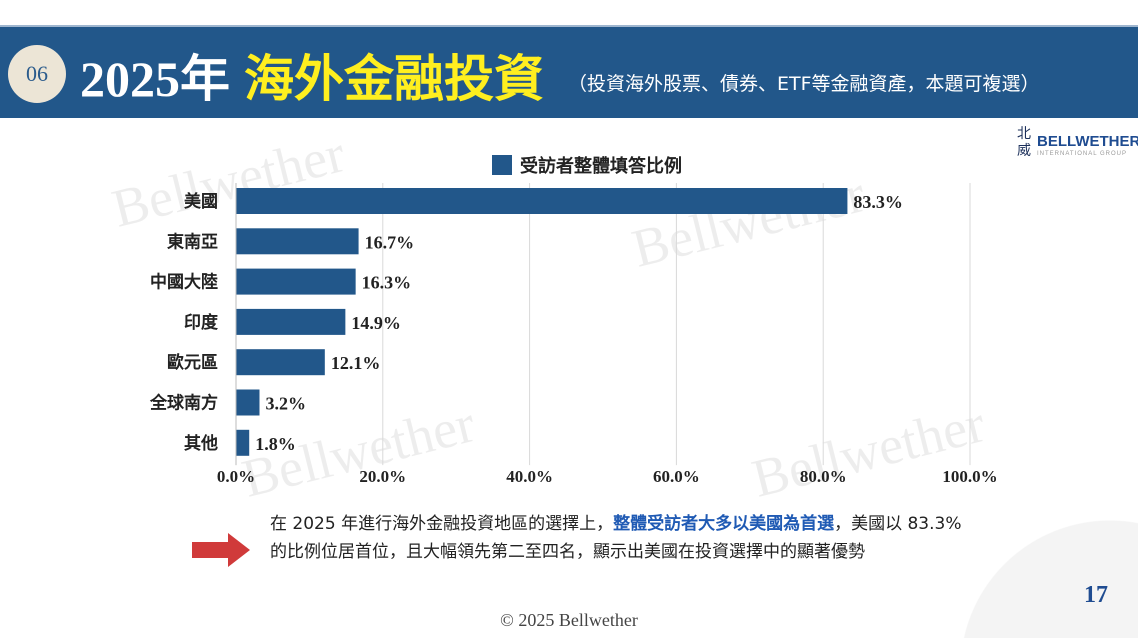  What do you see at coordinates (184, 282) in the screenshot?
I see `category-label: 中國大陸` at bounding box center [184, 282].